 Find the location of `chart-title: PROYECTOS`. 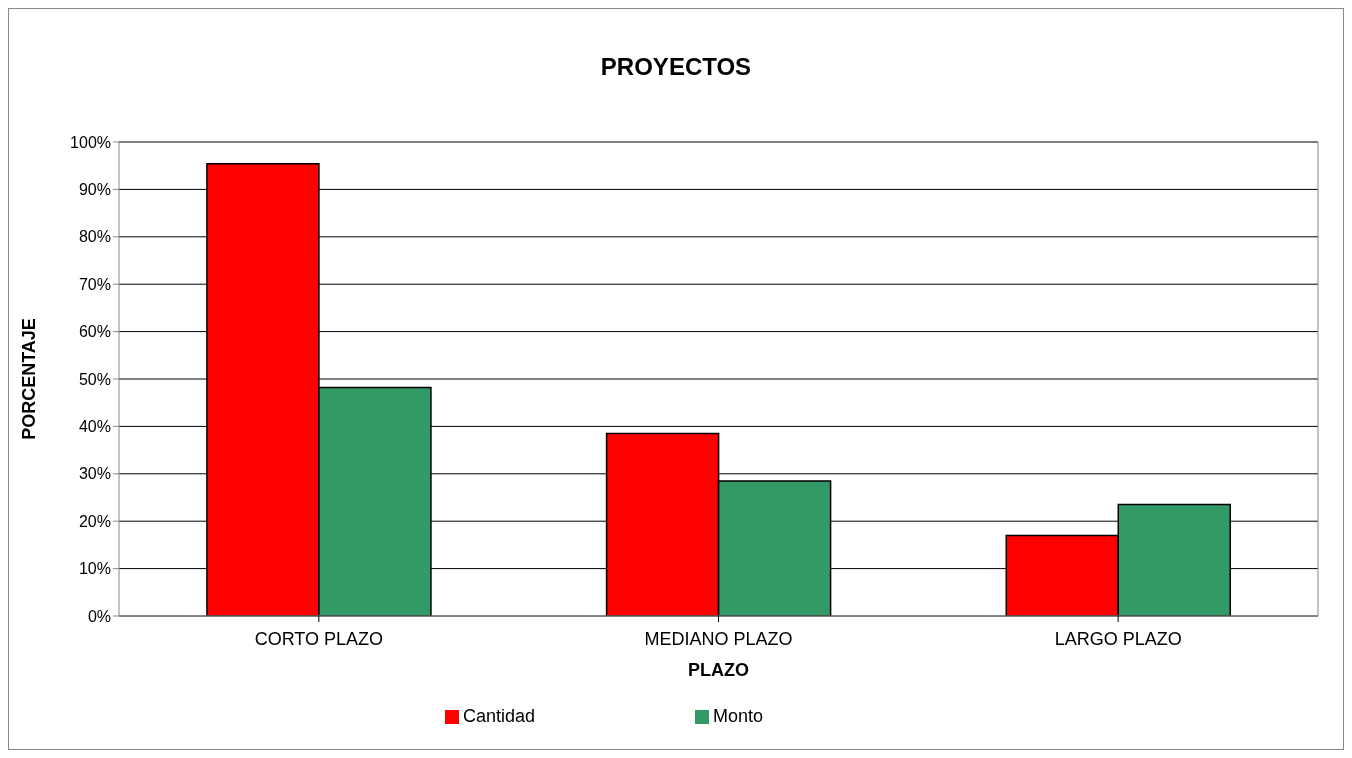

chart-title: PROYECTOS is located at coordinates (676, 67).